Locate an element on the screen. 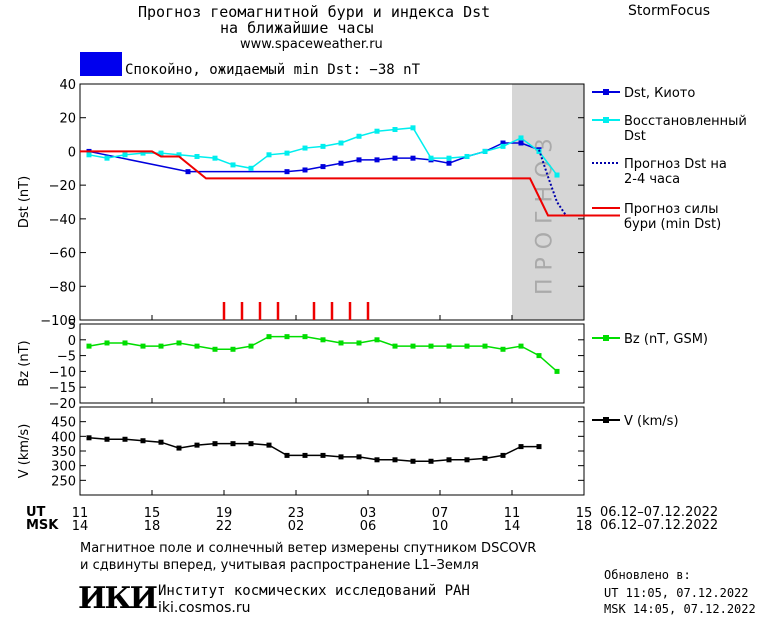 Image resolution: width=760 pixels, height=620 pixels. msk-date-range: 06.12–07.12.2022 is located at coordinates (659, 525).